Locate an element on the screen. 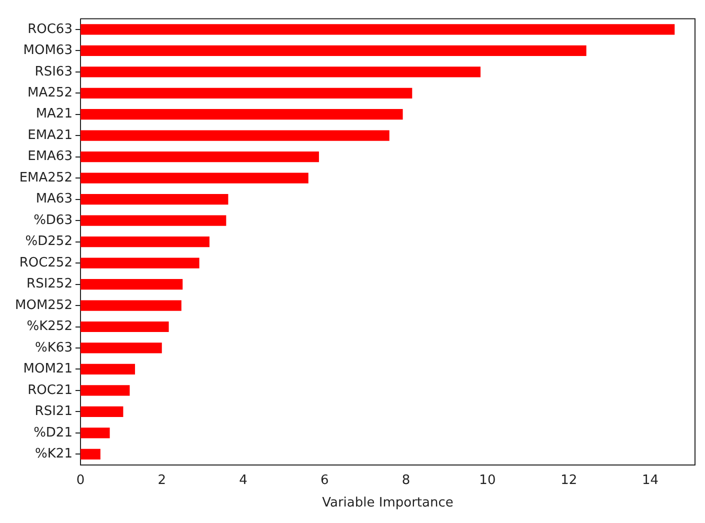 Image resolution: width=705 pixels, height=523 pixels. y-tick-label: %K21 is located at coordinates (53, 454).